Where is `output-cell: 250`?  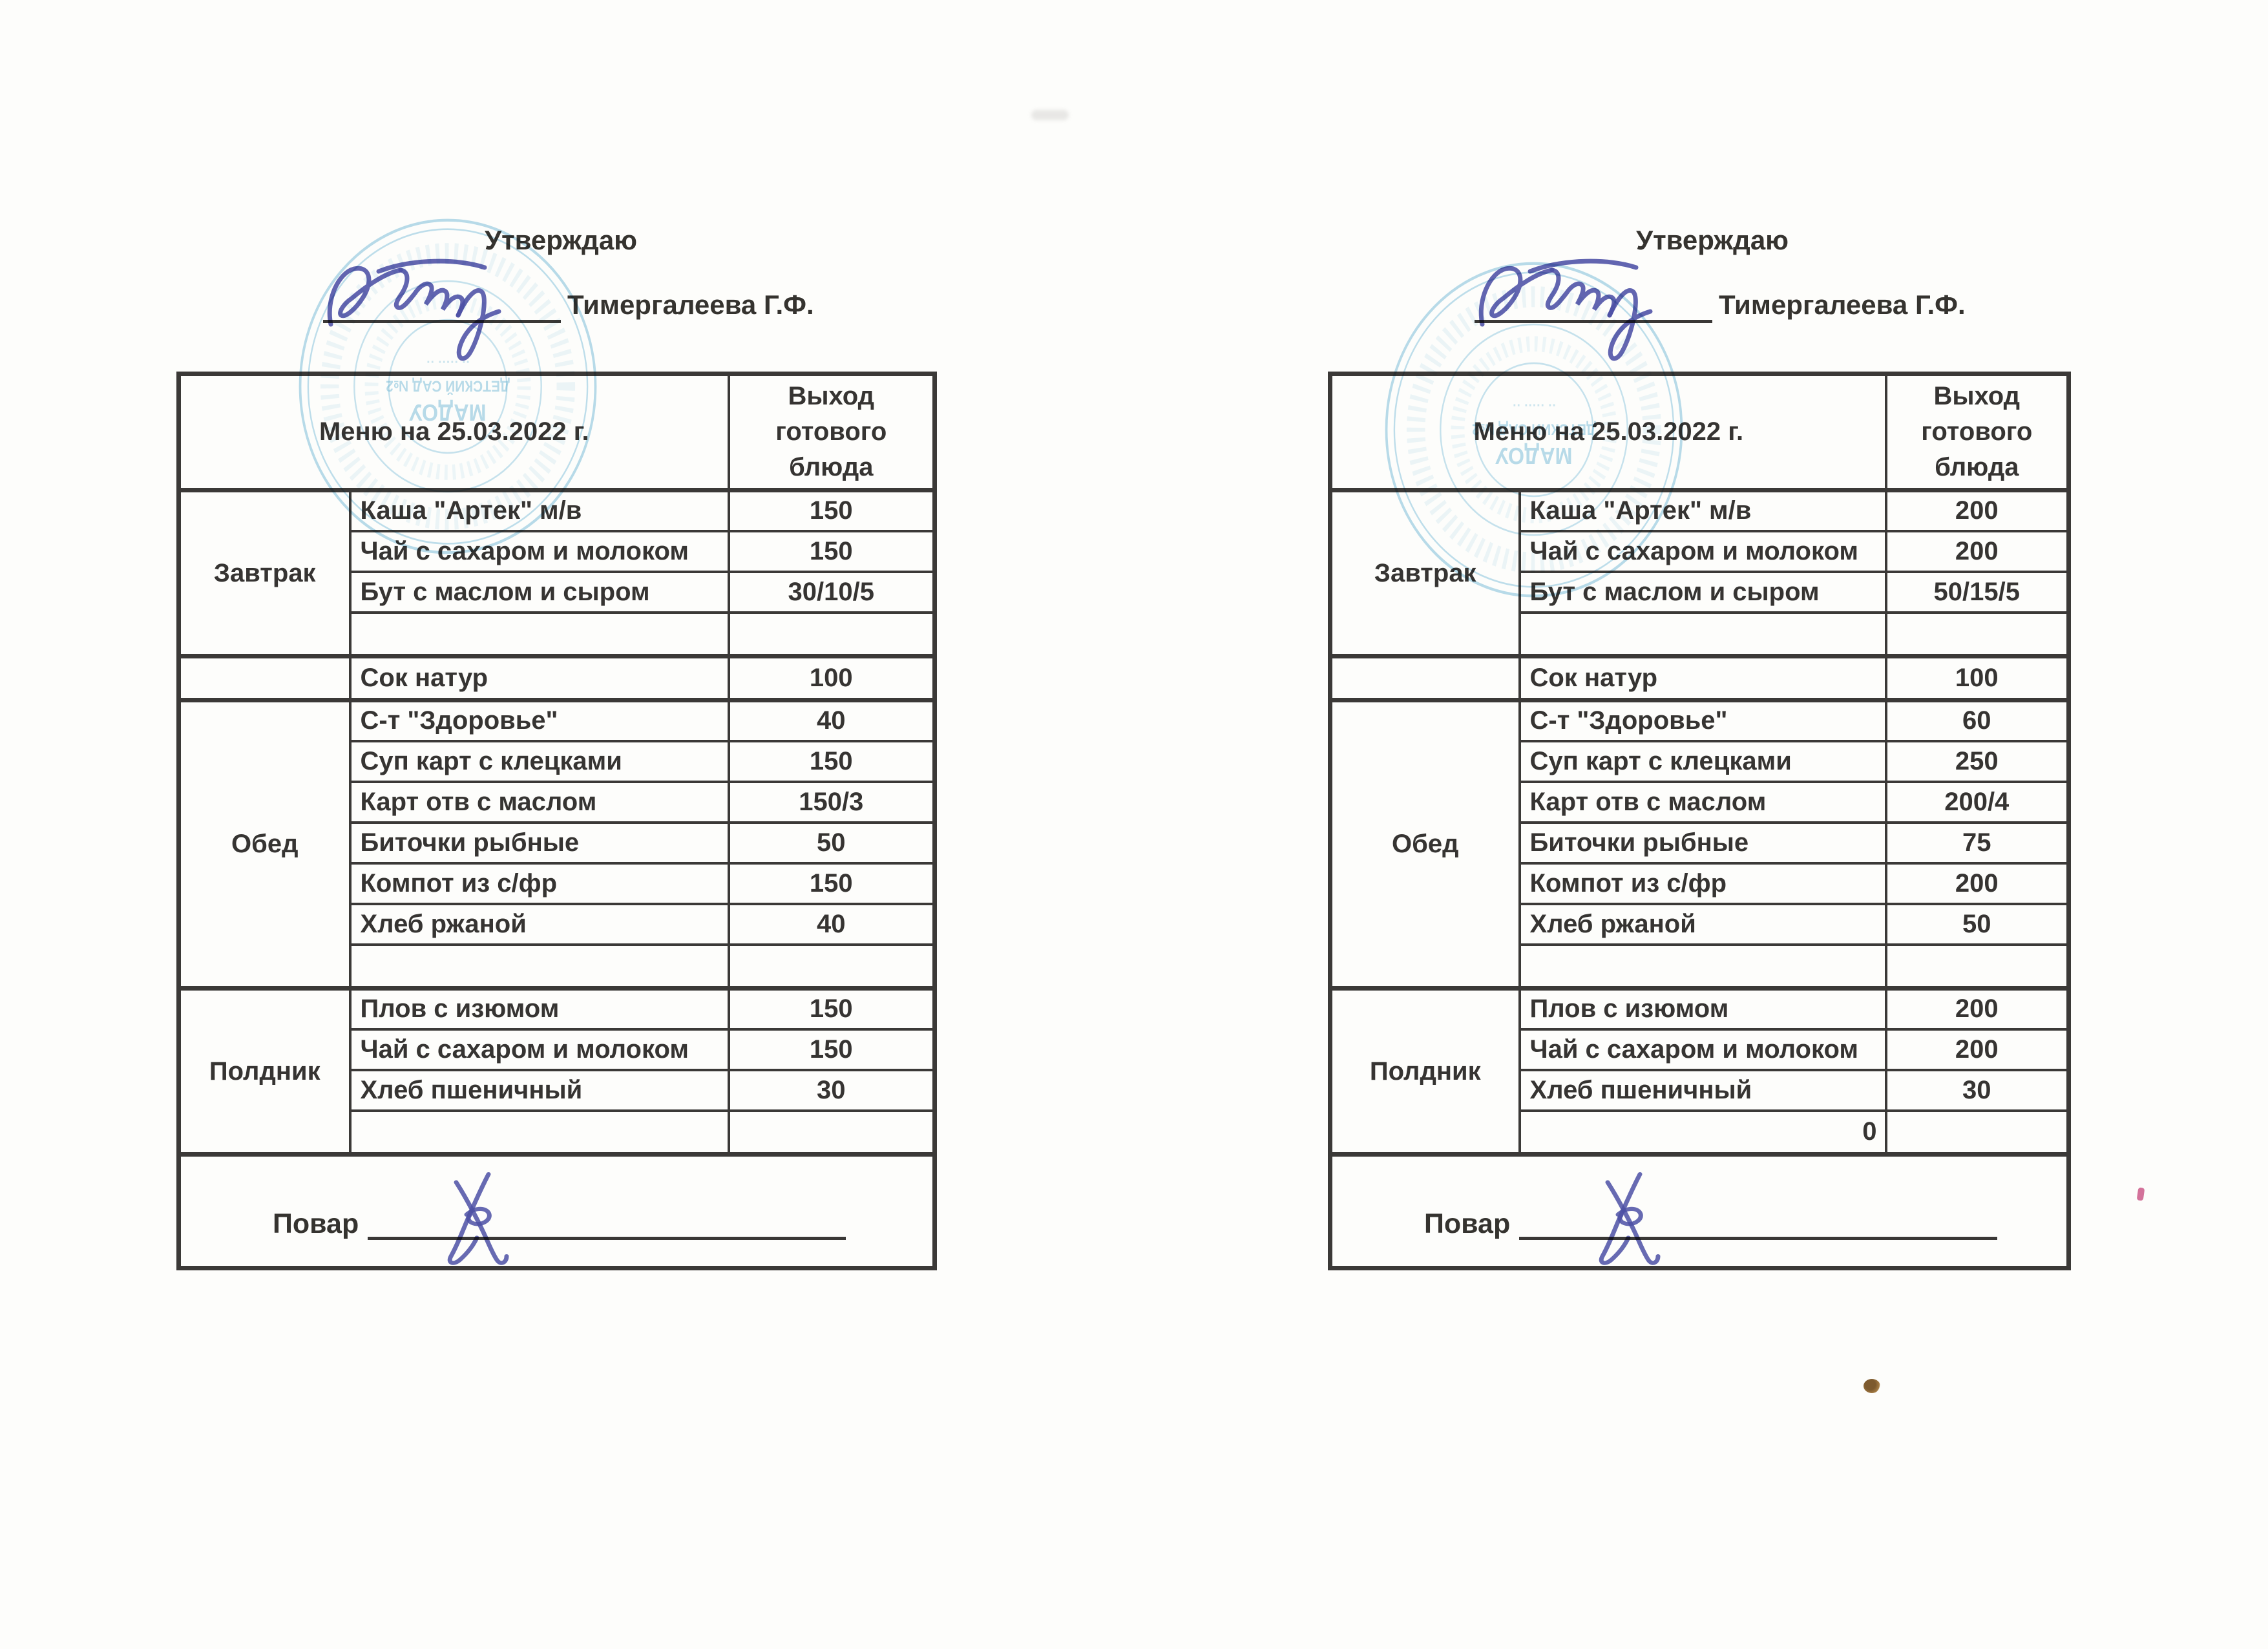 output-cell: 250 is located at coordinates (1977, 761).